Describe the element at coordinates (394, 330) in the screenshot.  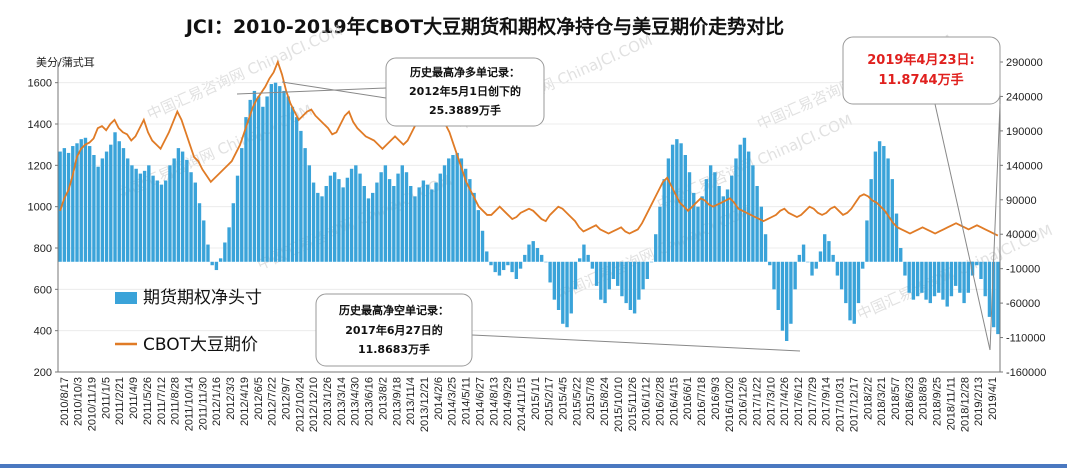
I see `annotation-record-short-line1: 2017年6月27日的` at that location.